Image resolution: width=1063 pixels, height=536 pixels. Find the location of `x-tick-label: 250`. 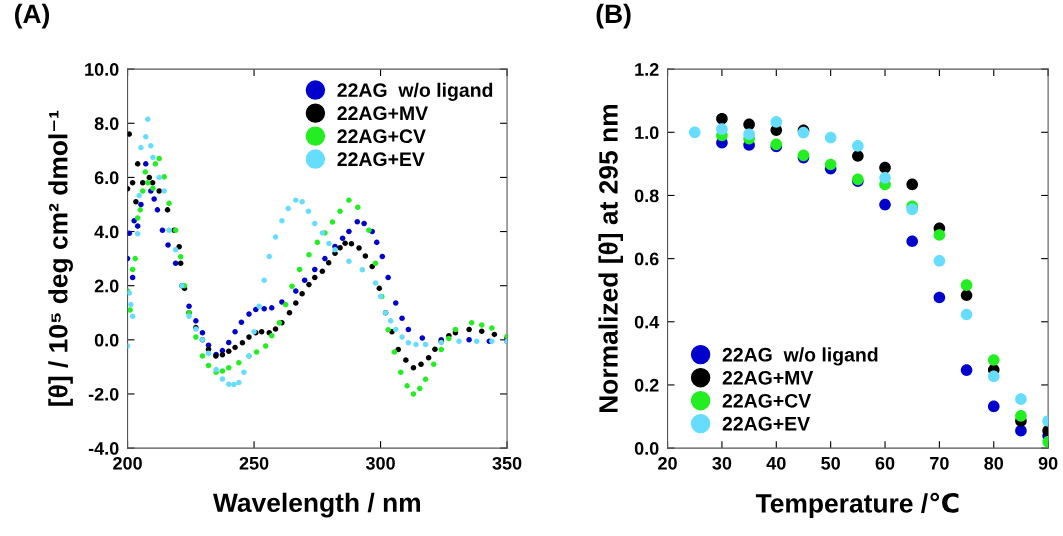

x-tick-label: 250 is located at coordinates (254, 463).